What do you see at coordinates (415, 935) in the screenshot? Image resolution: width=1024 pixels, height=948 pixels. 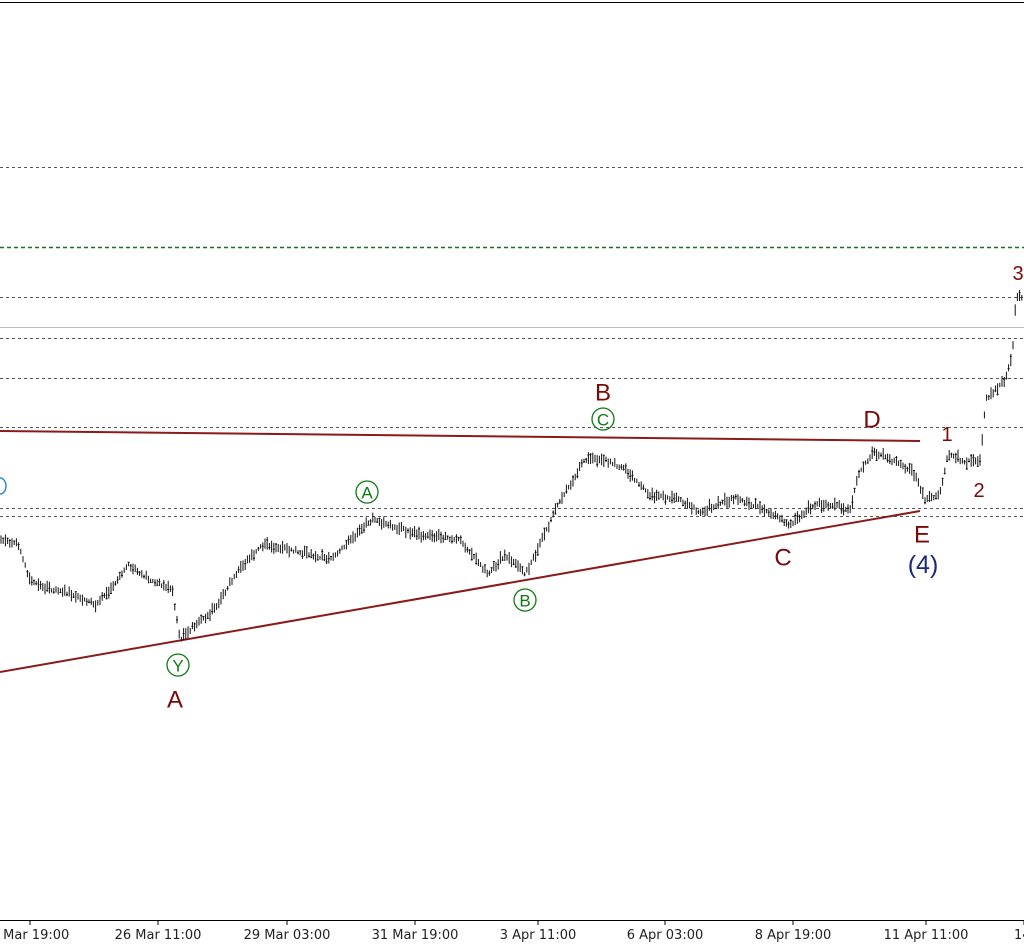 I see `x-tick-label: 31 Mar 19:00` at bounding box center [415, 935].